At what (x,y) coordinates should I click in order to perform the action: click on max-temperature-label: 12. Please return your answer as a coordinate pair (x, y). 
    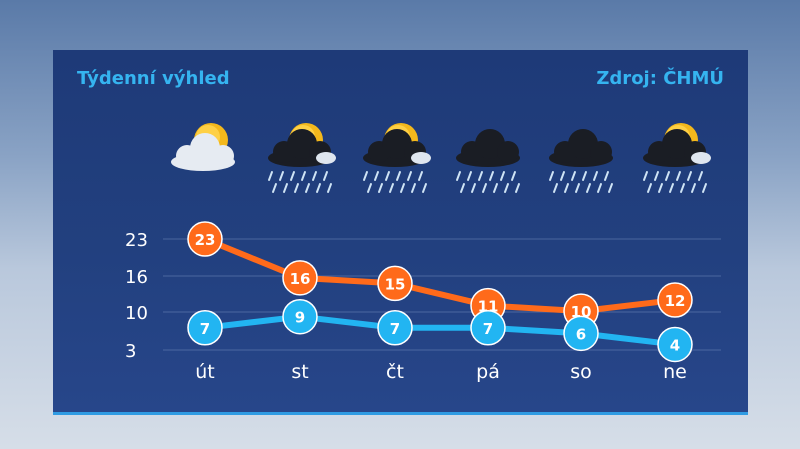
    Looking at the image, I should click on (675, 301).